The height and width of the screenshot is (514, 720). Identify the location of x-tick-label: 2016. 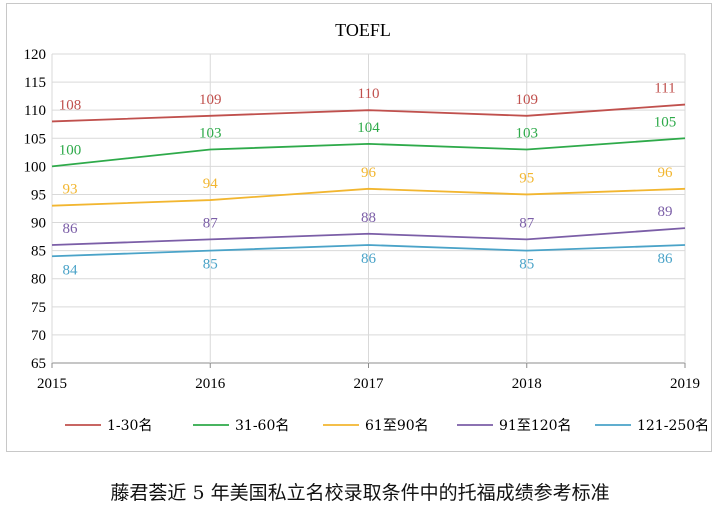
(210, 384).